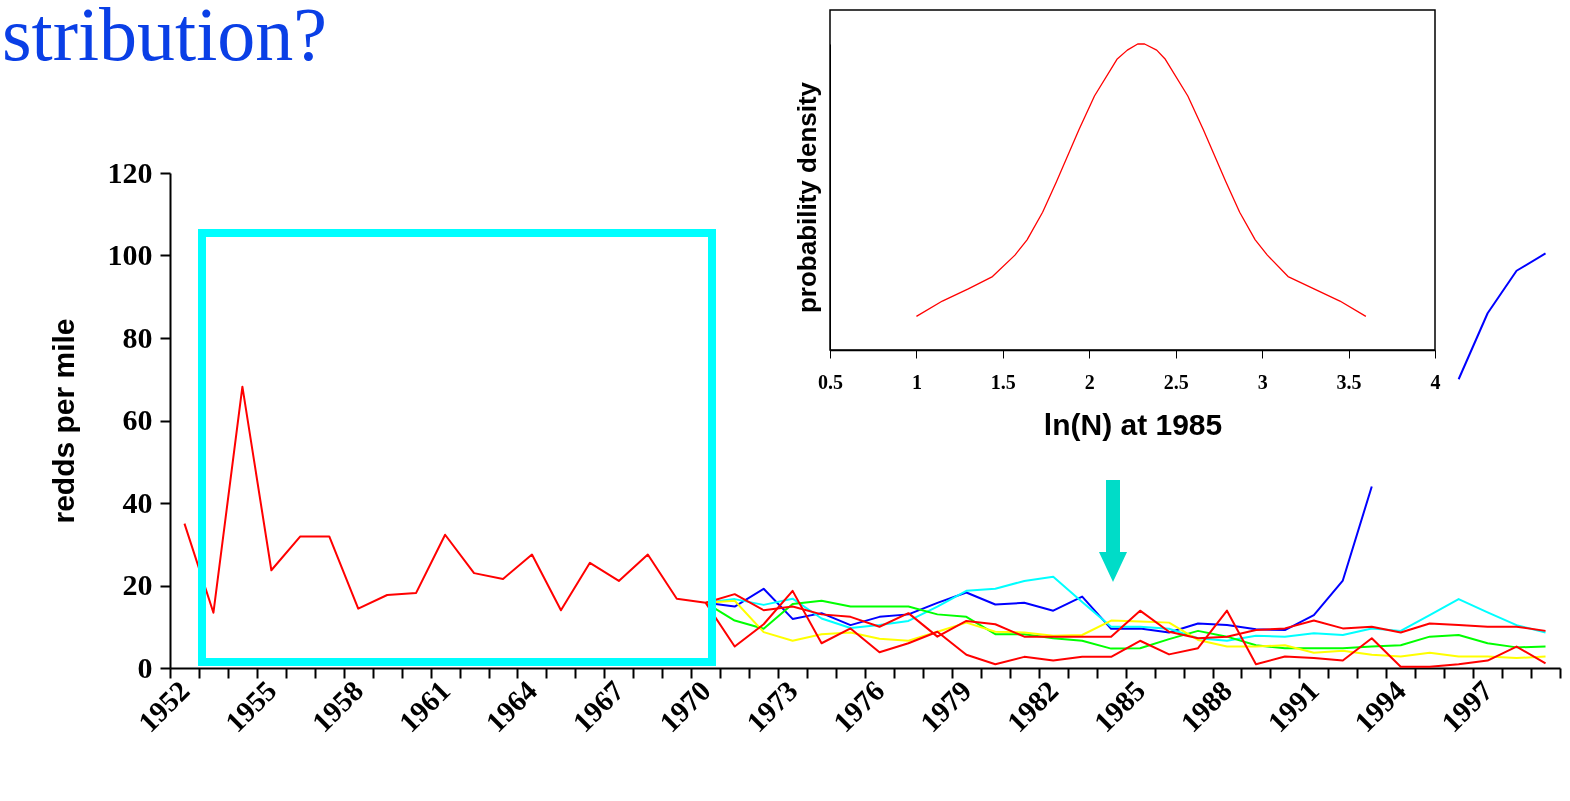  What do you see at coordinates (137, 337) in the screenshot?
I see `y-tick-label: 80` at bounding box center [137, 337].